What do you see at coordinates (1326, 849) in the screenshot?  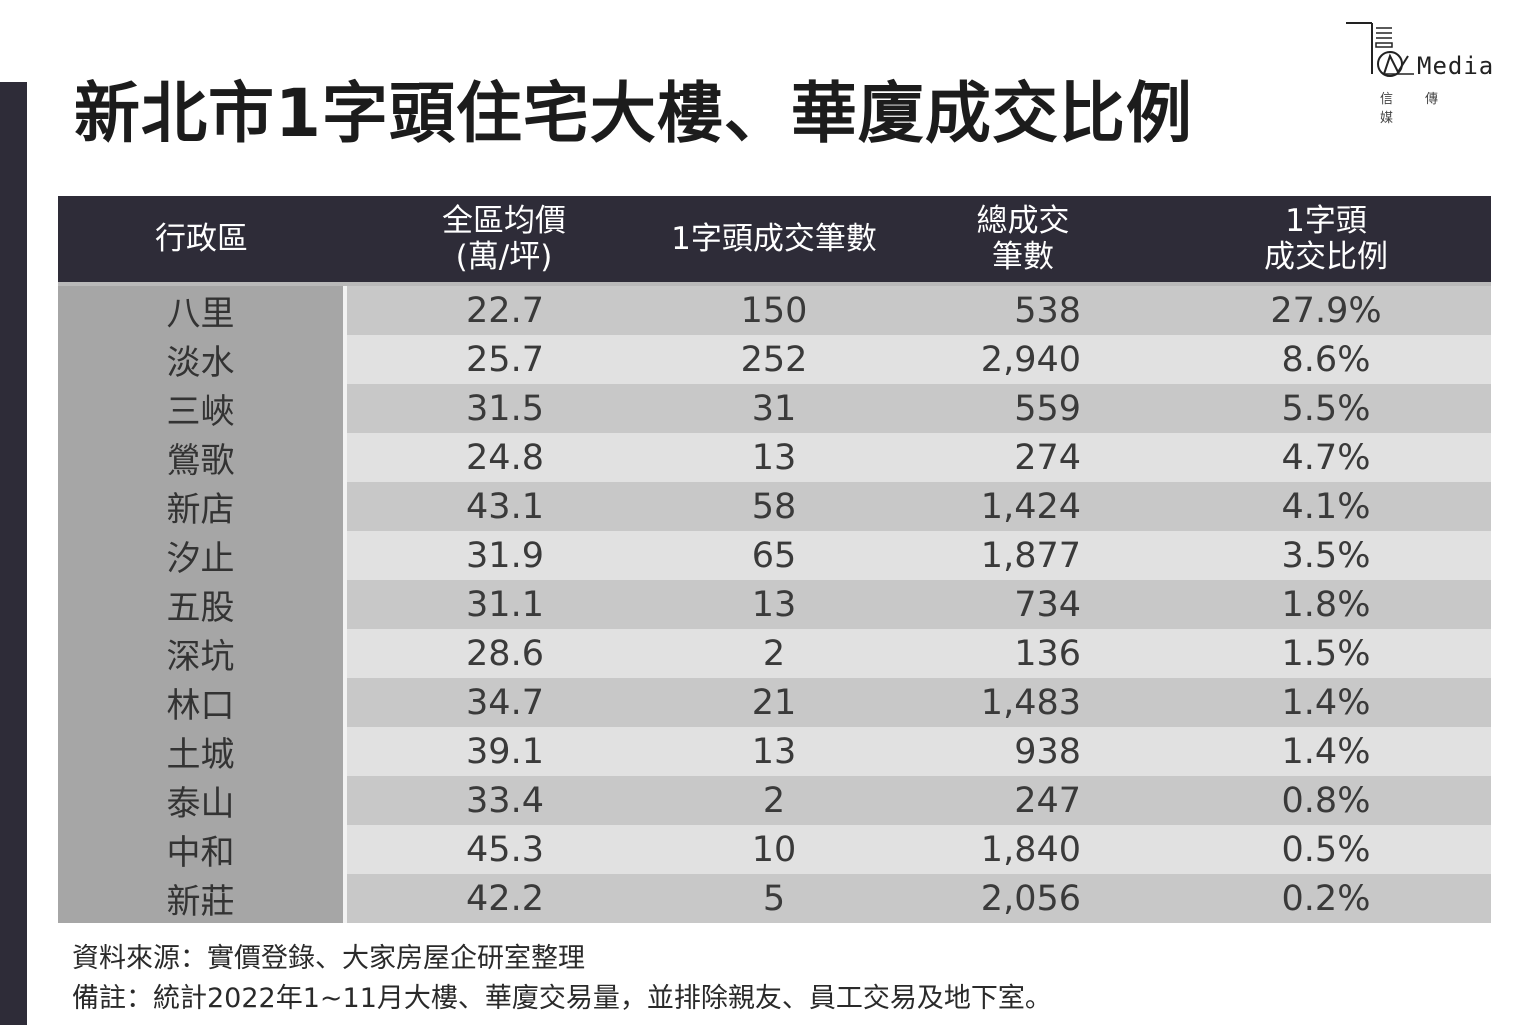 I see `cell-ratio: 0.5%` at bounding box center [1326, 849].